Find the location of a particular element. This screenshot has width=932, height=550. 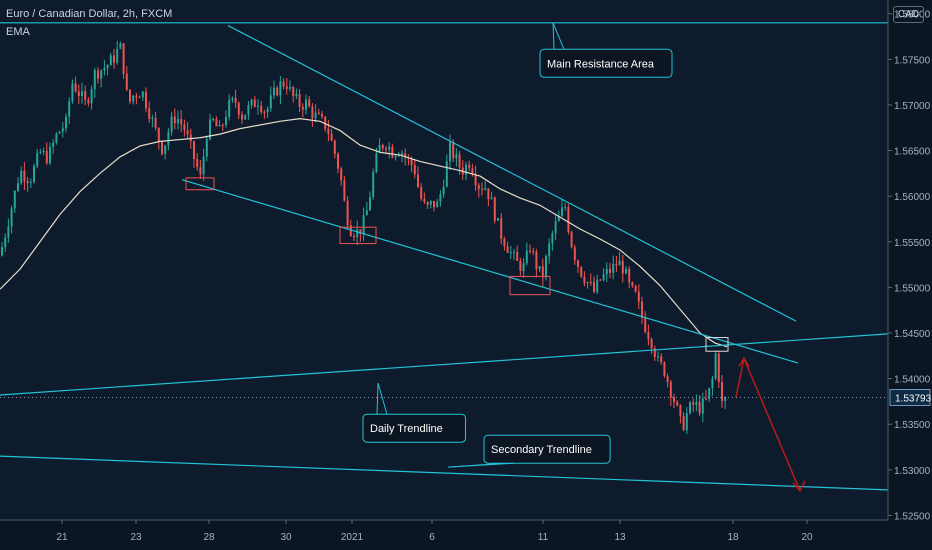

annotation-label: Secondary Trendline is located at coordinates (541, 450).